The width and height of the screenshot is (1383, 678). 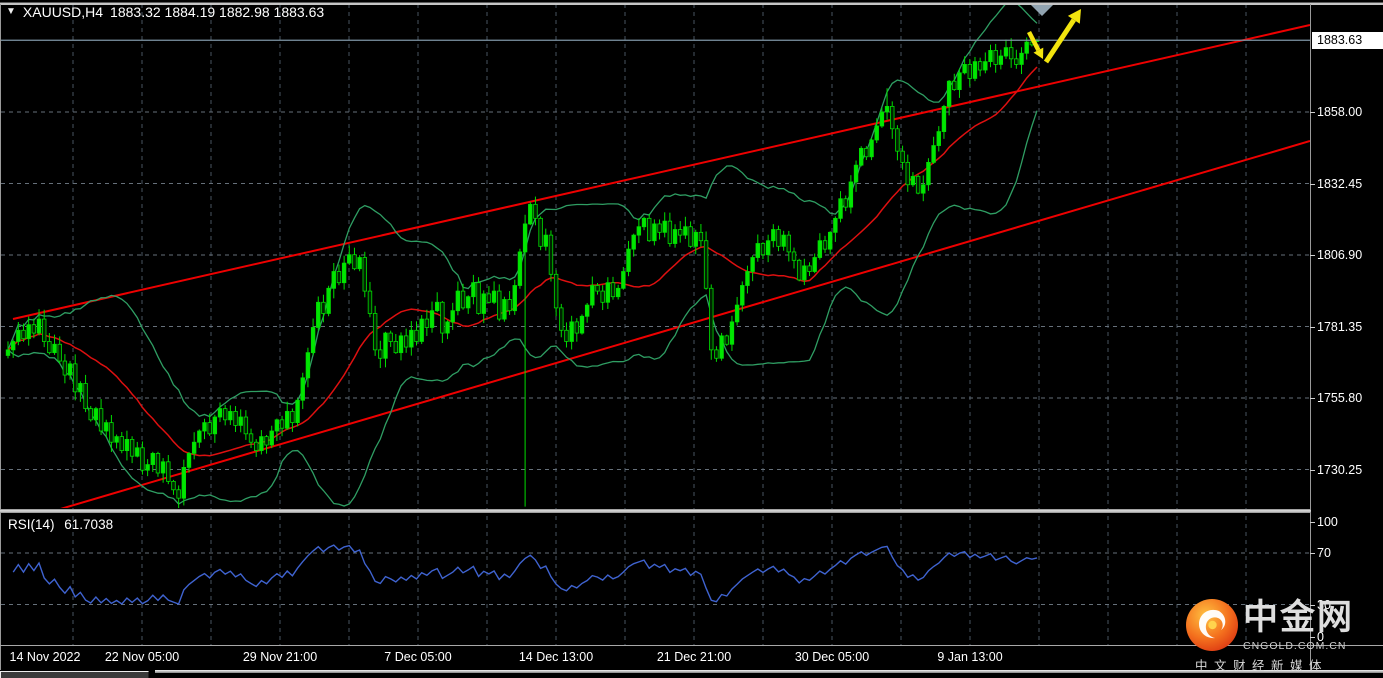 I want to click on price-axis-label: 1755.80, so click(x=1340, y=398).